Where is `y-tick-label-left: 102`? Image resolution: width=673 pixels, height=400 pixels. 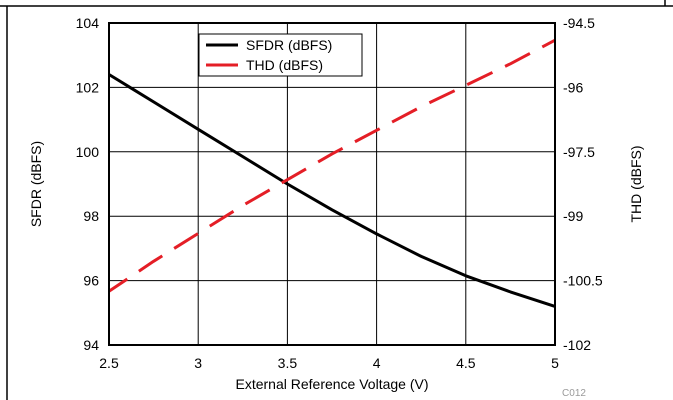 y-tick-label-left: 102 is located at coordinates (88, 87).